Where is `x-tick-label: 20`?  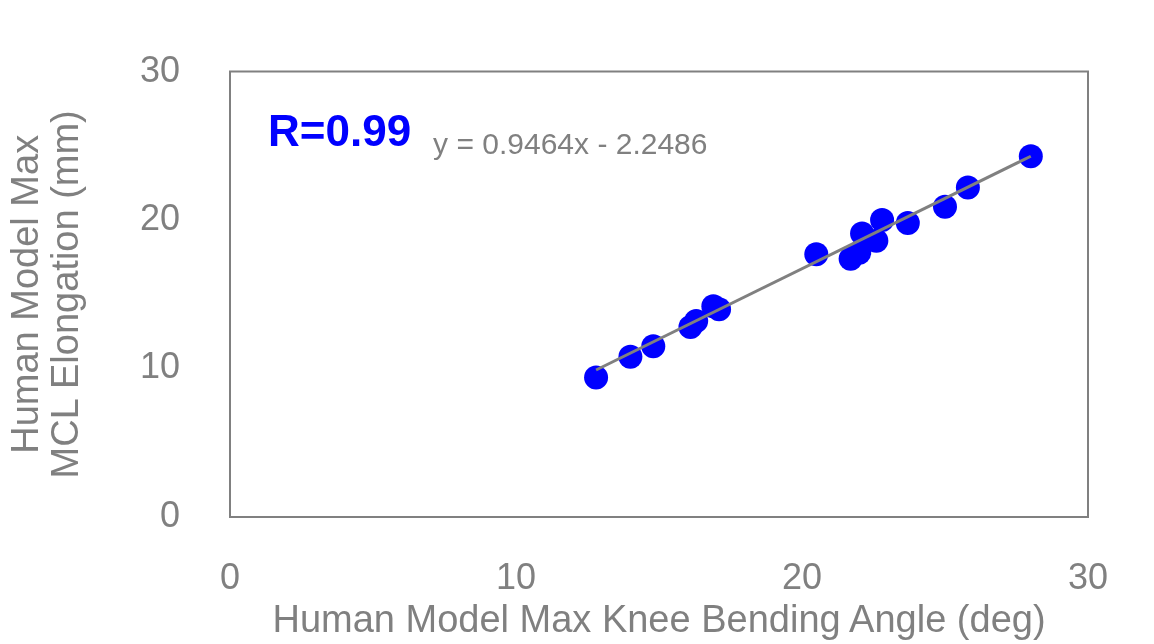
x-tick-label: 20 is located at coordinates (802, 576).